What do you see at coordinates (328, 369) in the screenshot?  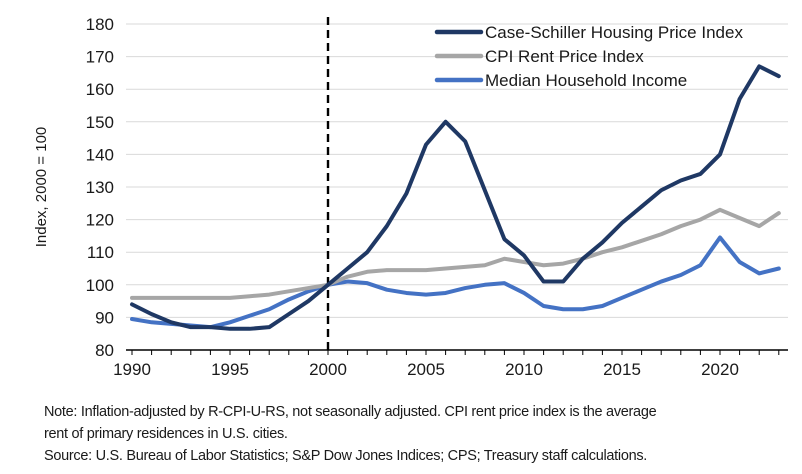 I see `x-tick-label: 2000` at bounding box center [328, 369].